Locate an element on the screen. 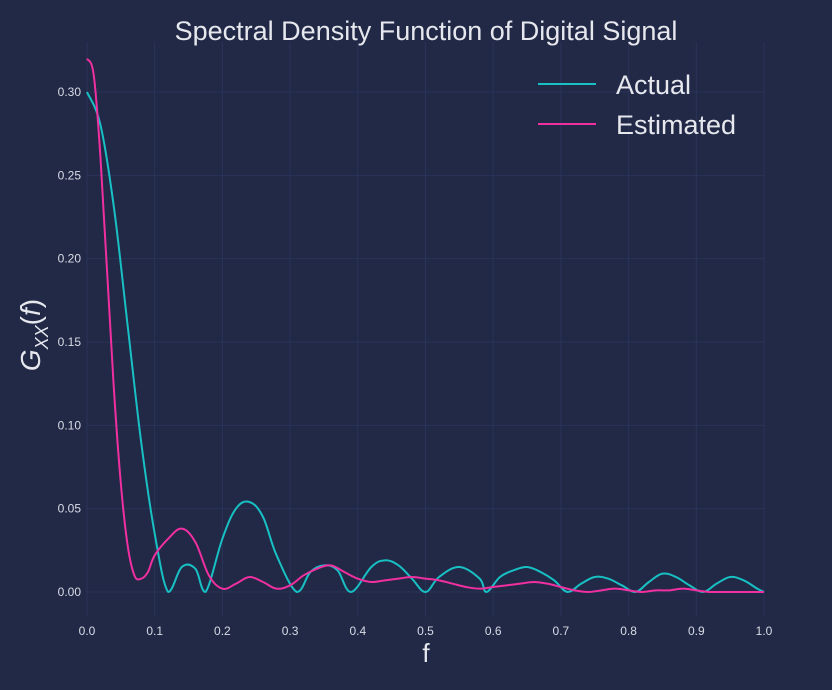  x-tick-label: 0.5 is located at coordinates (425, 631).